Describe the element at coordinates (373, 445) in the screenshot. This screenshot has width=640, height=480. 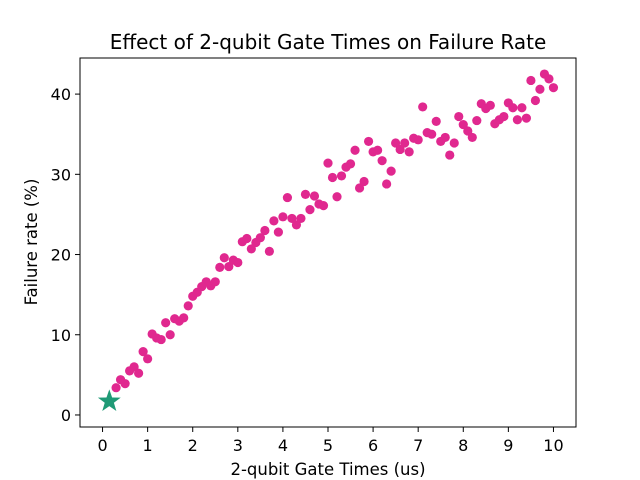
I see `x-tick-label: 6` at that location.